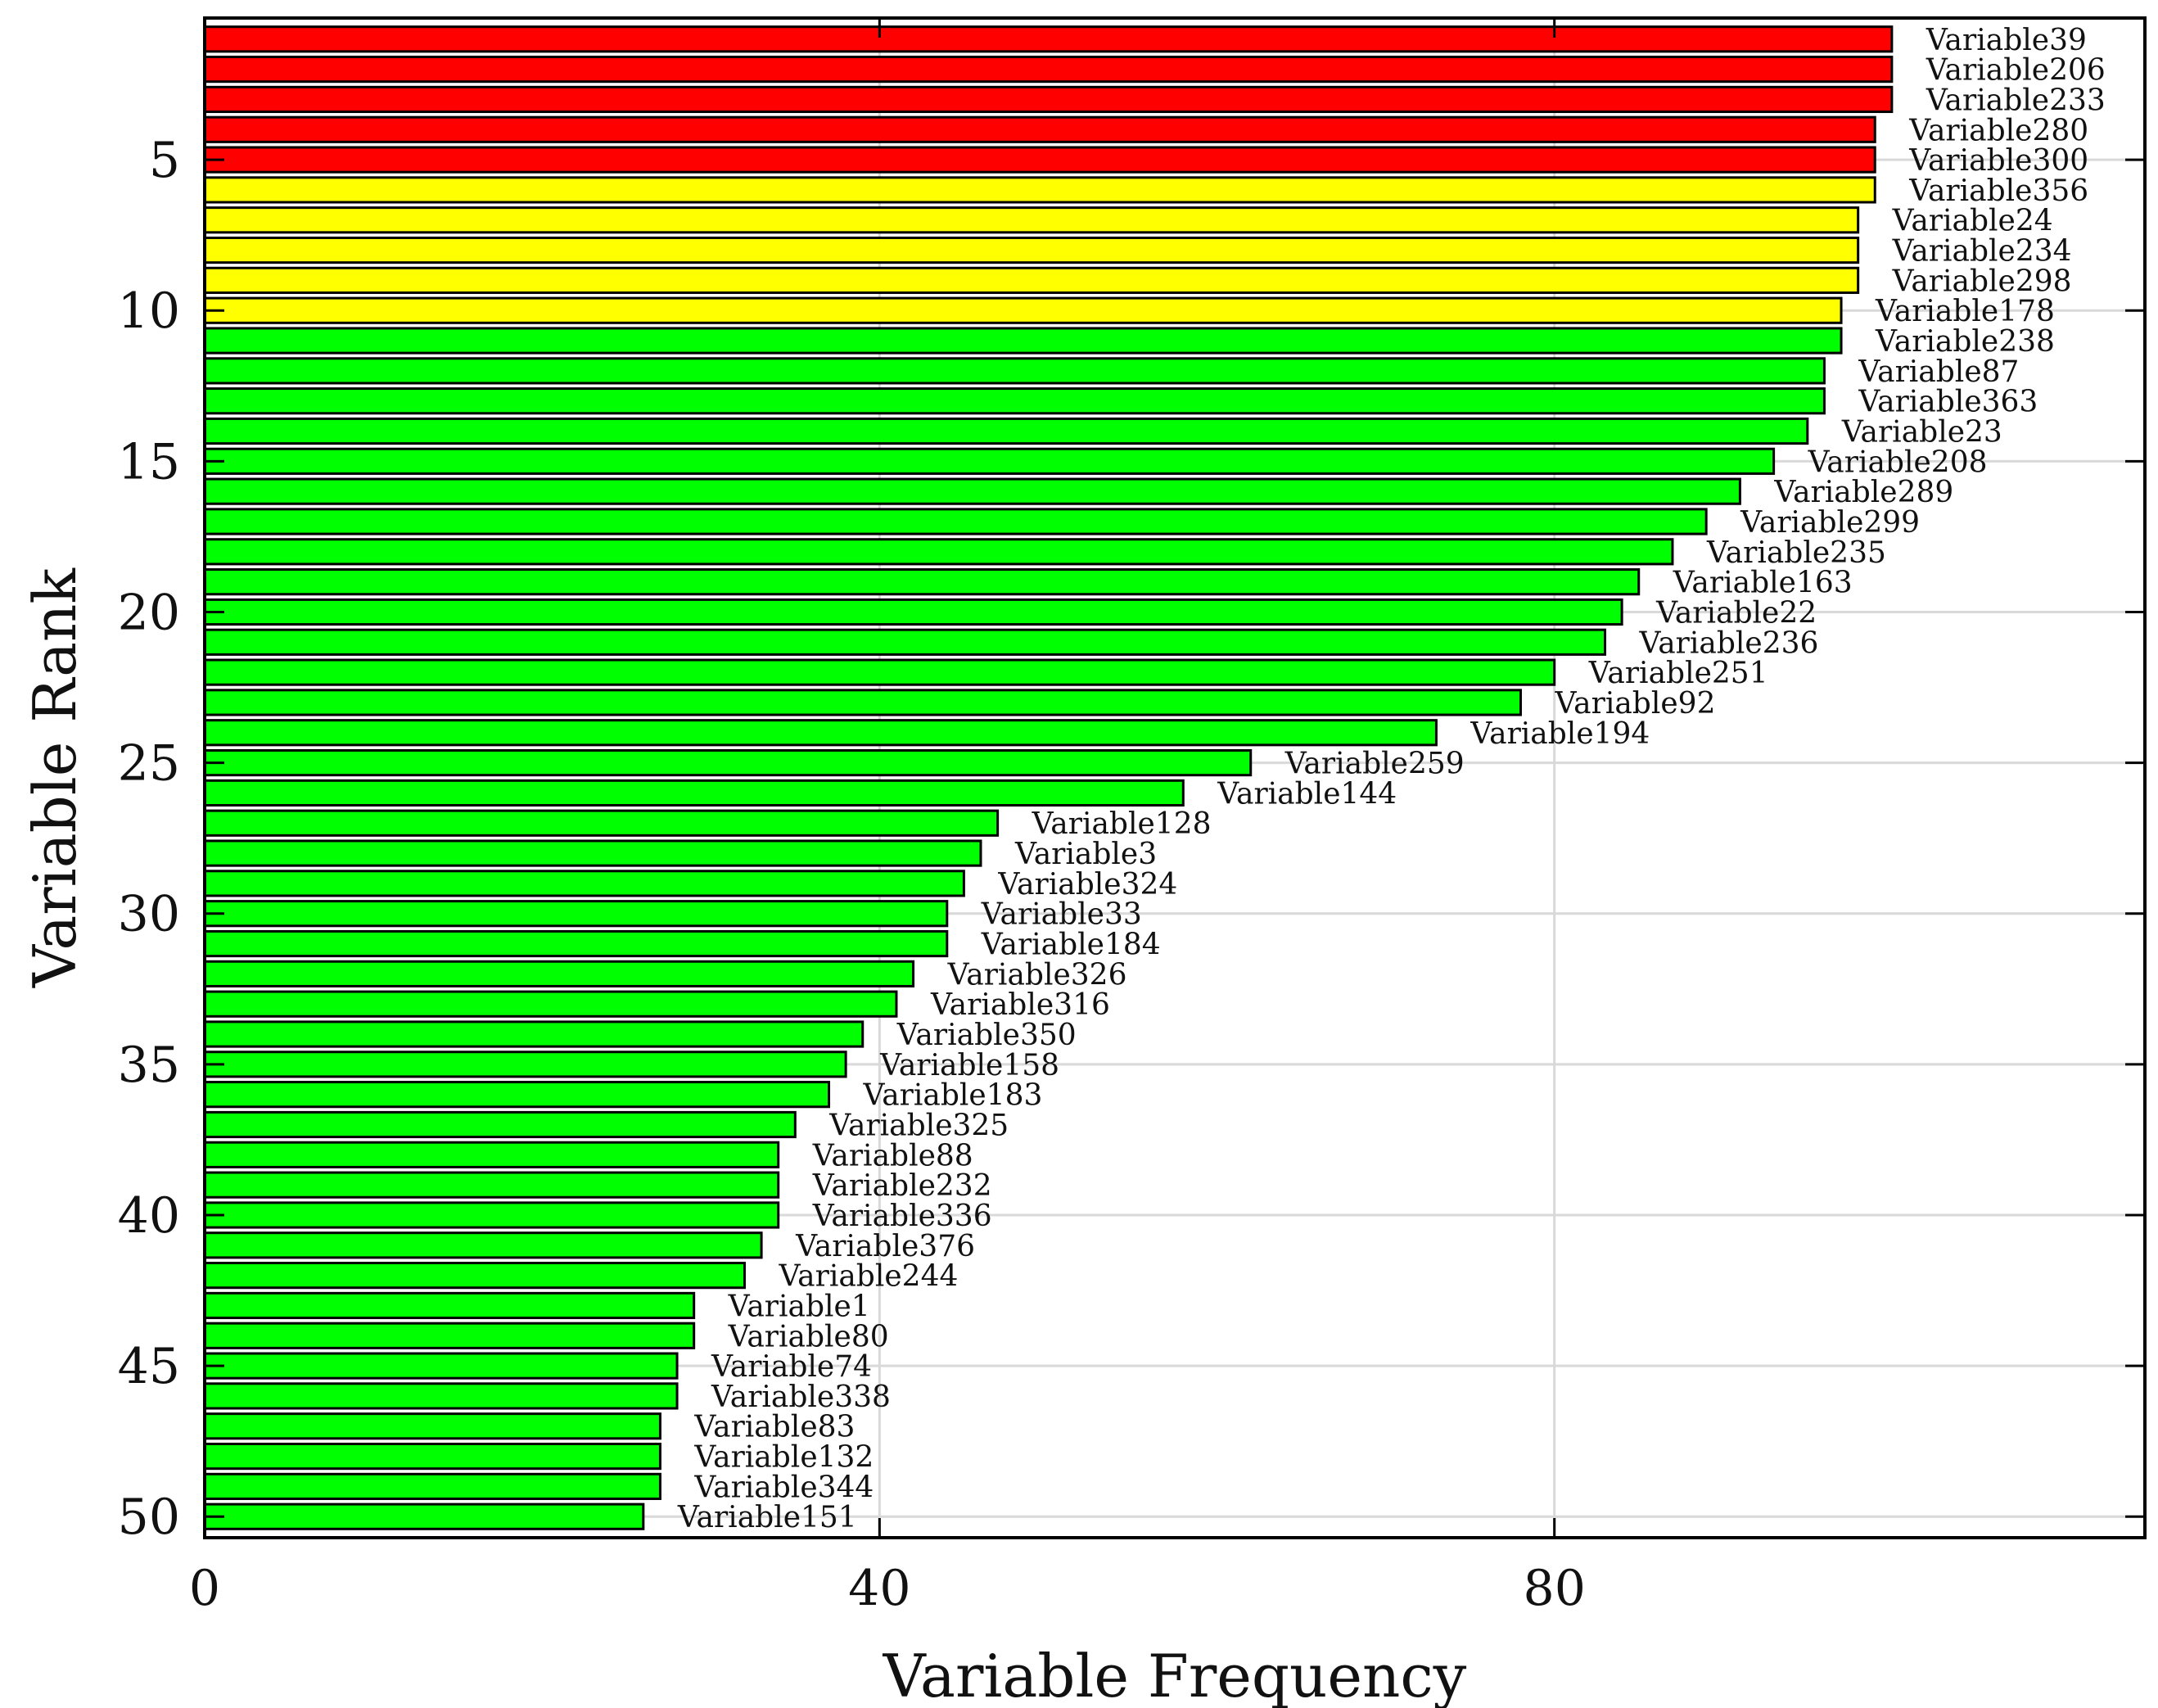 The height and width of the screenshot is (1708, 2158). Describe the element at coordinates (1085, 854) in the screenshot. I see `bar-label-variable3: Variable3` at that location.